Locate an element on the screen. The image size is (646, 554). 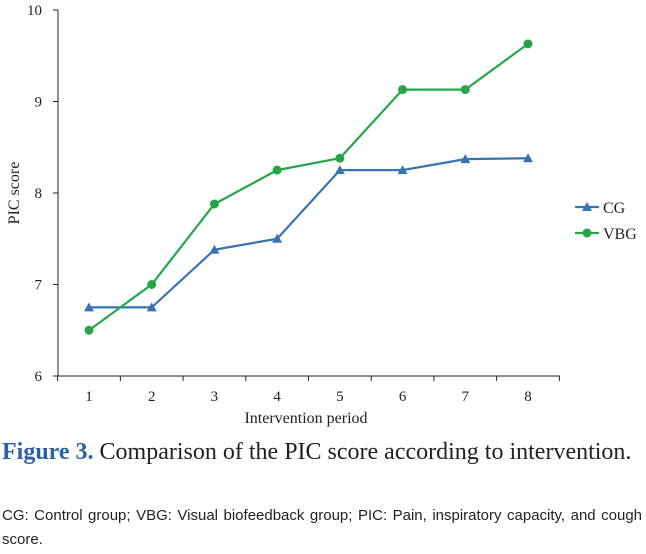
y-tick-label: 8 is located at coordinates (39, 194).